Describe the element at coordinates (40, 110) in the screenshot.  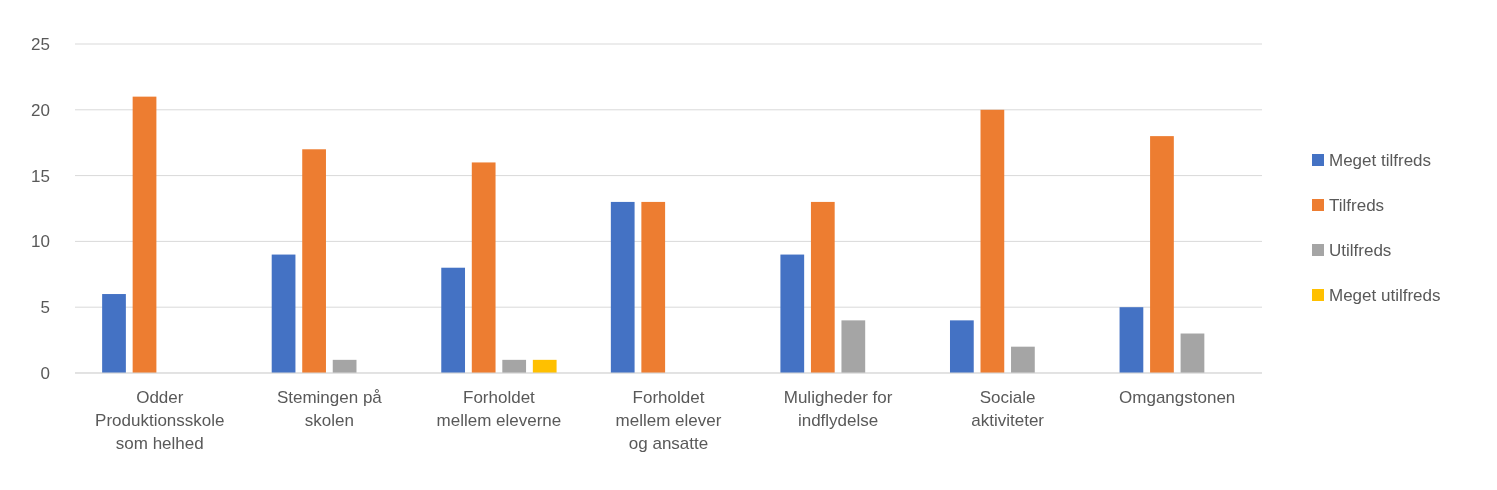
I see `y-tick-label: 20` at that location.